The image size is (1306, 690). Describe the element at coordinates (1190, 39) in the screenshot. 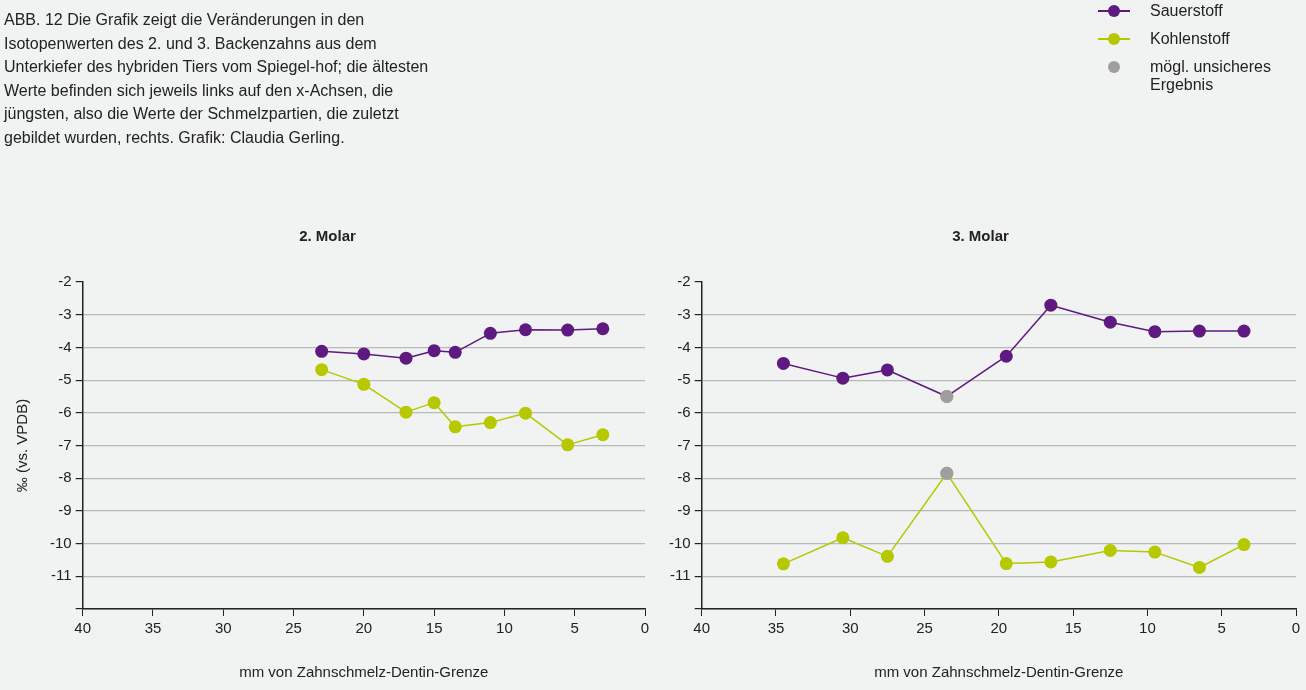

I see `legend-label: Kohlenstoff` at that location.